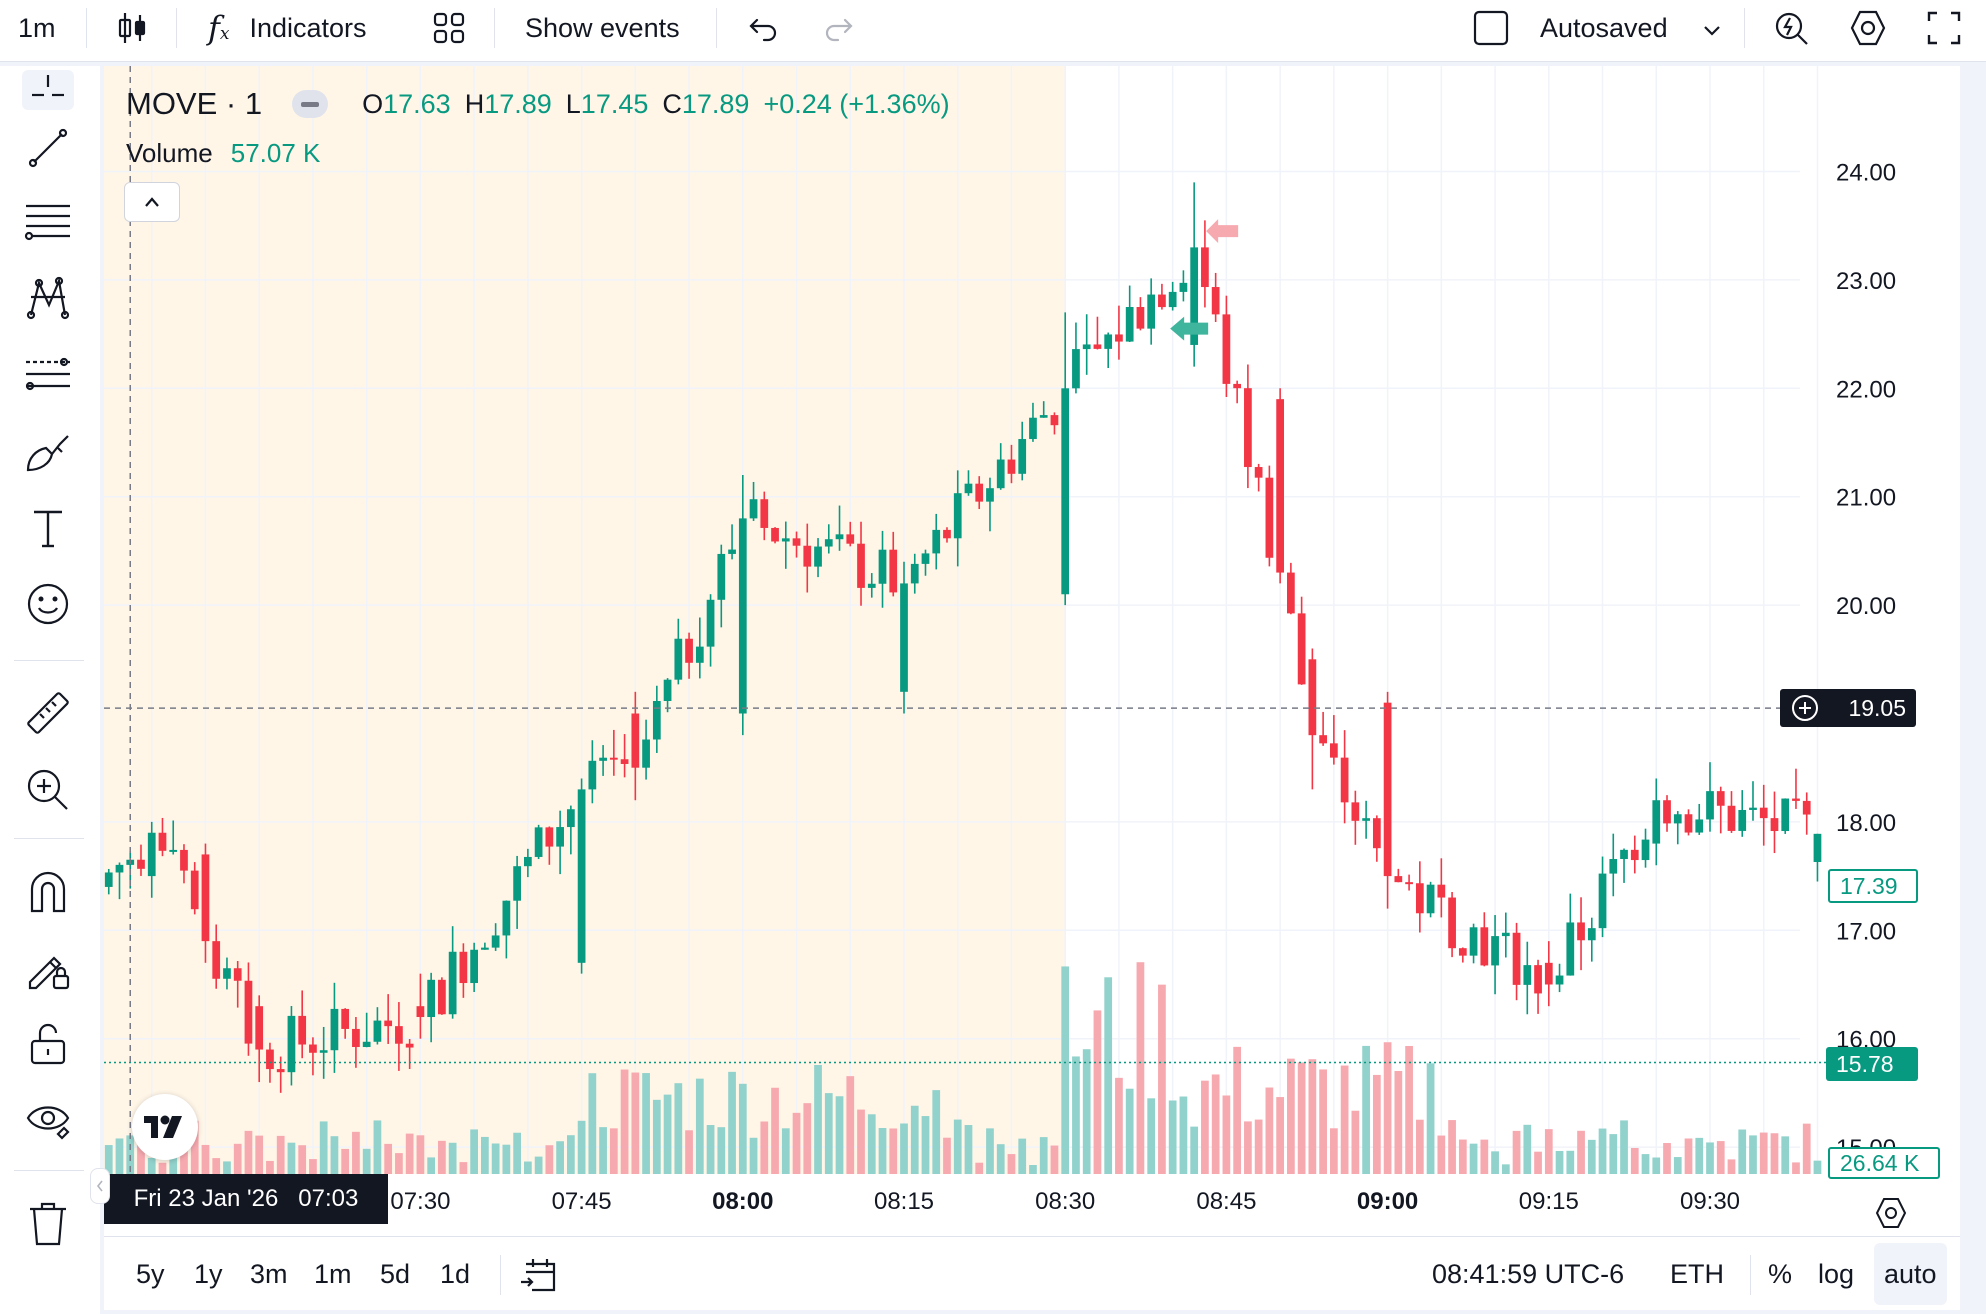 Image resolution: width=1986 pixels, height=1314 pixels. I want to click on candles-icon, so click(133, 28).